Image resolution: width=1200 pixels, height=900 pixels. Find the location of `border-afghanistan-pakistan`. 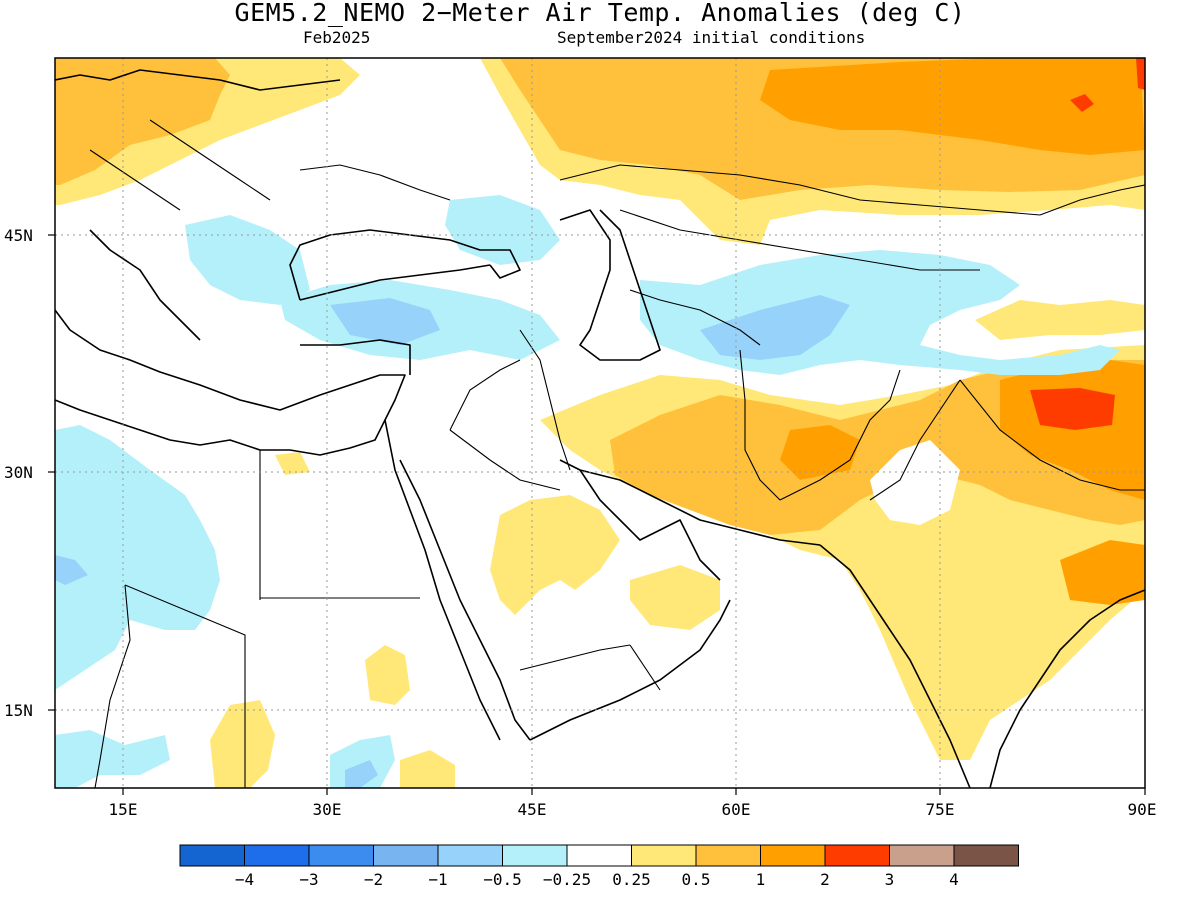

border-afghanistan-pakistan is located at coordinates (840, 435).